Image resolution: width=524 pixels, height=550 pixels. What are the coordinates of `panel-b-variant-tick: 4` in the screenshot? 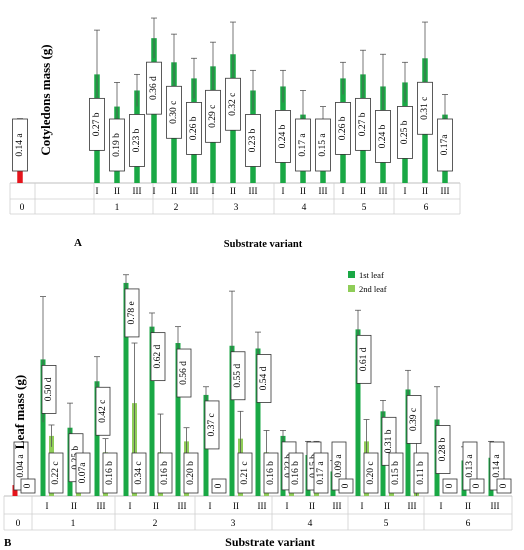 It's located at (310, 524).